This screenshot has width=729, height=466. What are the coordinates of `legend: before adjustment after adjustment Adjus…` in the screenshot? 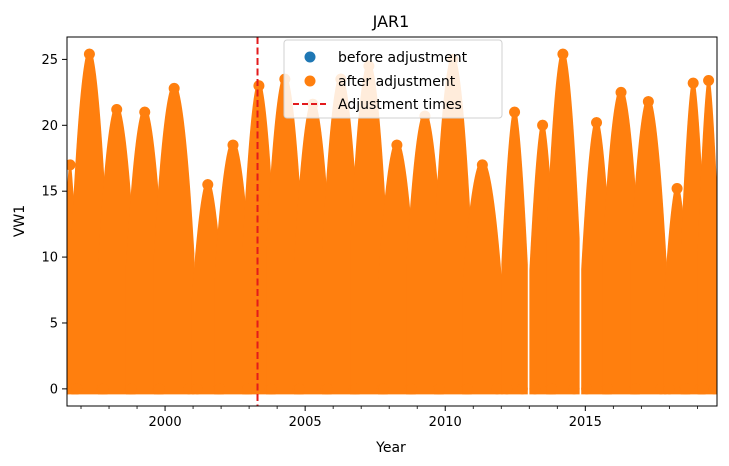 It's located at (393, 79).